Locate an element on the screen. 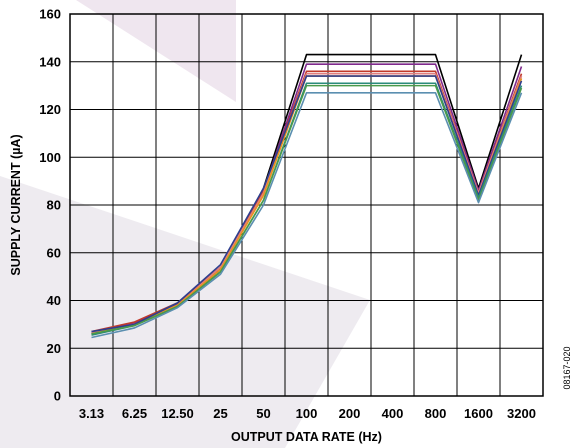 The width and height of the screenshot is (581, 448). y-tick-label: 160 is located at coordinates (50, 14).